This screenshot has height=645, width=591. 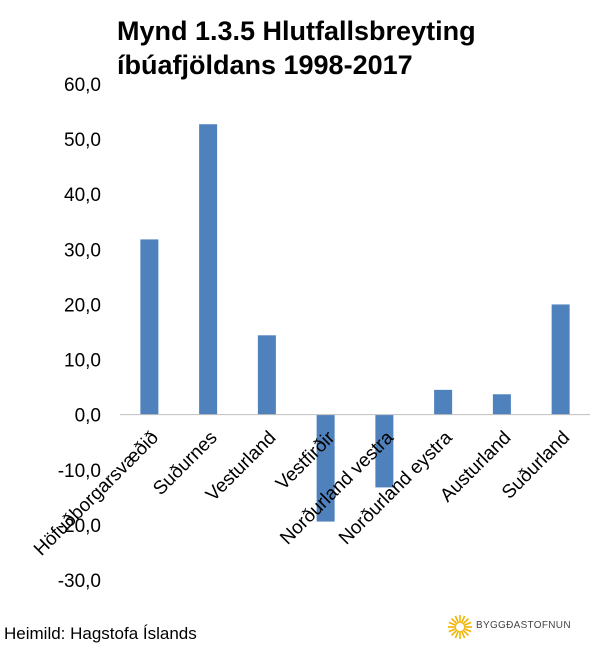 I want to click on logo-text: BYGGÐASTOFNUN, so click(x=523, y=625).